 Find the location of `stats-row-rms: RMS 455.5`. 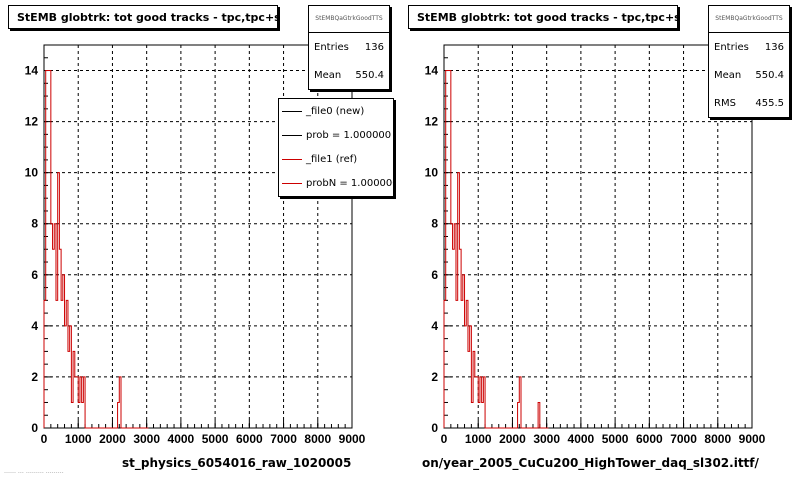

stats-row-rms: RMS 455.5 is located at coordinates (749, 103).